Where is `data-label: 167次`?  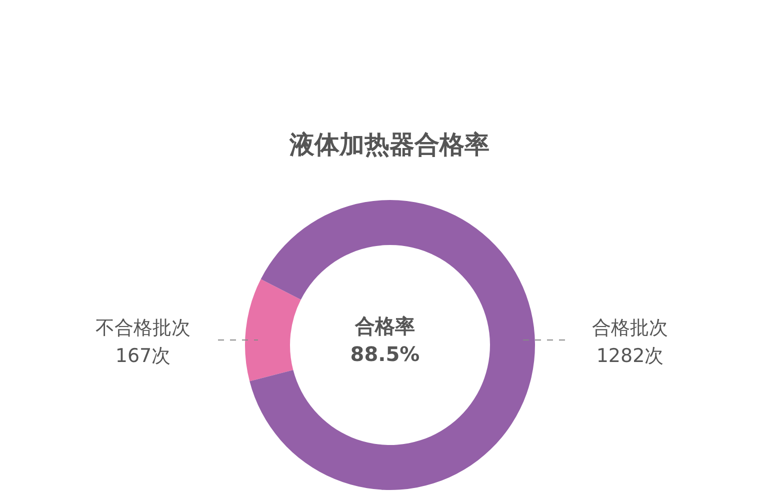 data-label: 167次 is located at coordinates (143, 356).